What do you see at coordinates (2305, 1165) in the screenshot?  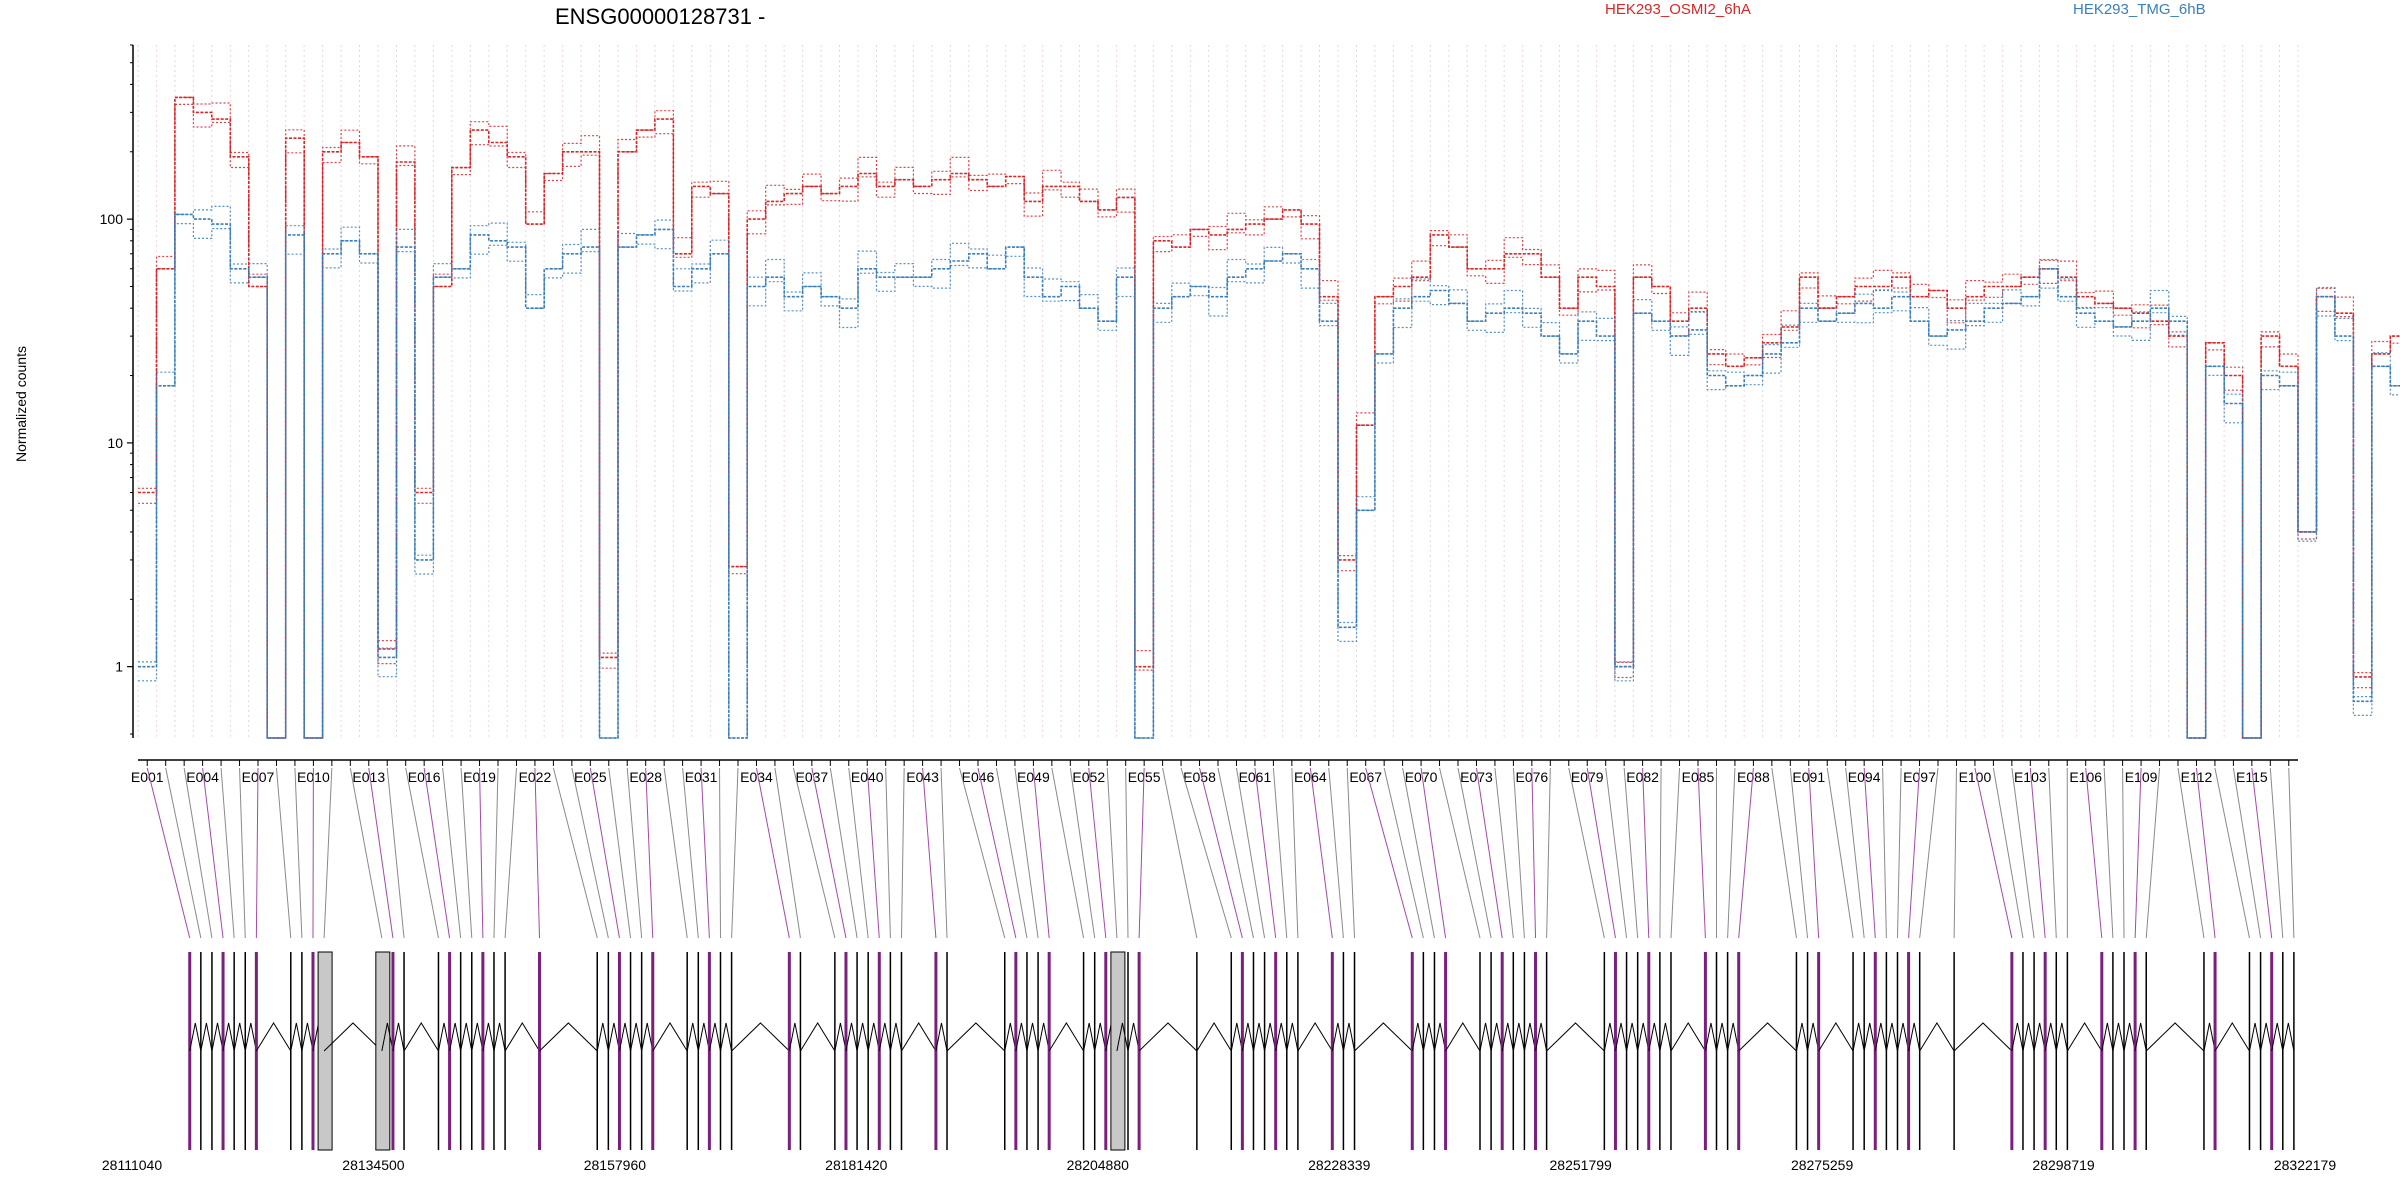 I see `genomic-coordinate-label: 28322179` at bounding box center [2305, 1165].